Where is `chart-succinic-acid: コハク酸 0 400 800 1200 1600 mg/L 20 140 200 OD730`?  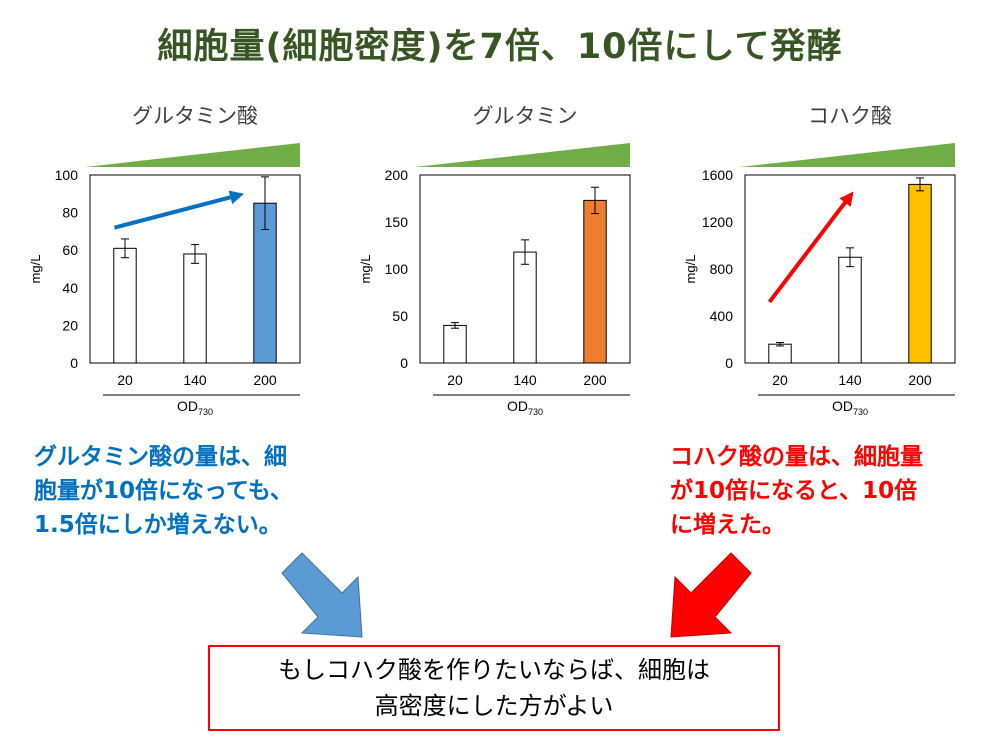 chart-succinic-acid: コハク酸 0 400 800 1200 1600 mg/L 20 140 200 OD730 is located at coordinates (830, 256).